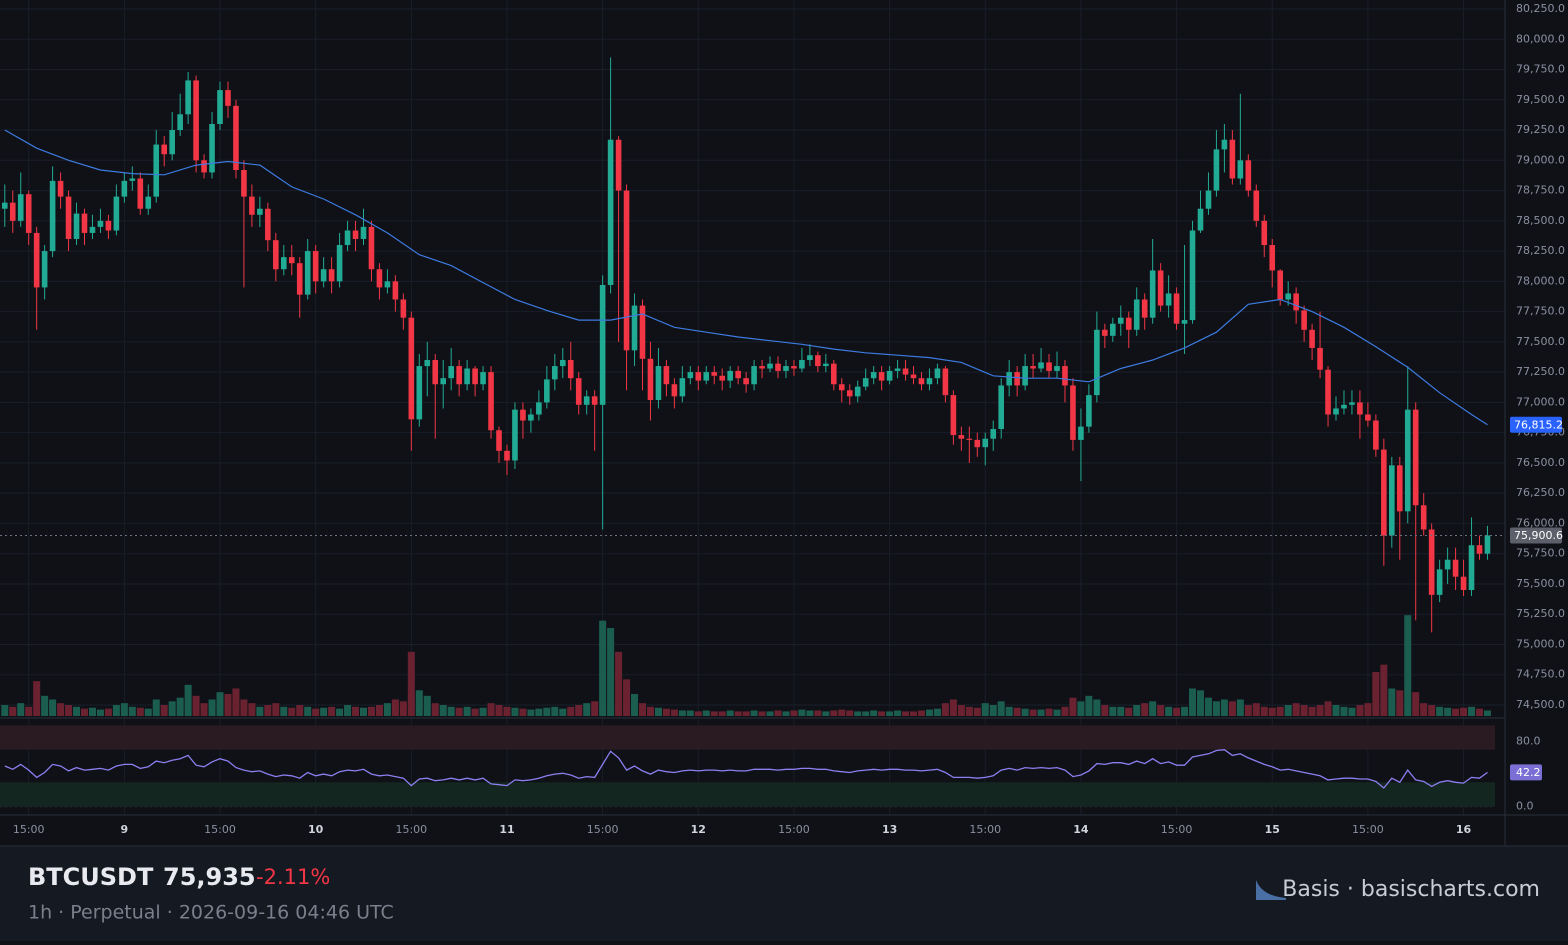 The height and width of the screenshot is (945, 1568). What do you see at coordinates (889, 829) in the screenshot?
I see `x-tick-label: 13` at bounding box center [889, 829].